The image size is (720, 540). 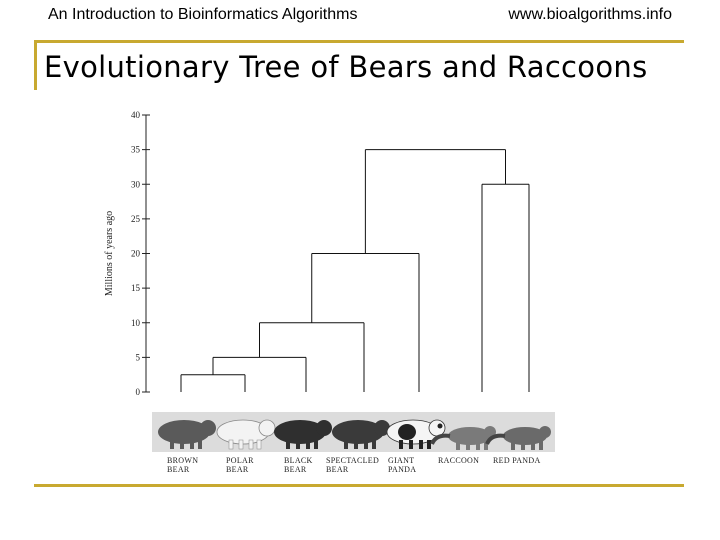 What do you see at coordinates (361, 434) in the screenshot?
I see `spectacled-bear-picture` at bounding box center [361, 434].